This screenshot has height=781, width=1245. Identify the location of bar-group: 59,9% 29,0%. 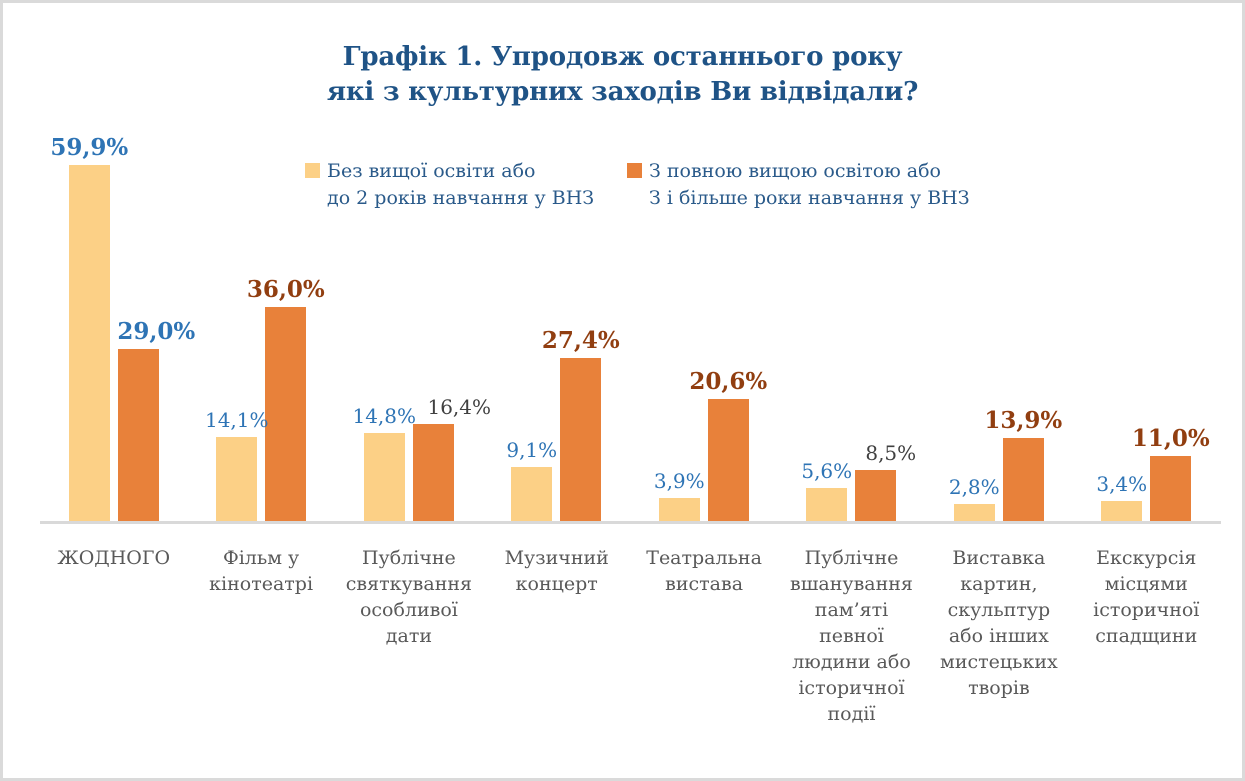
(117, 328).